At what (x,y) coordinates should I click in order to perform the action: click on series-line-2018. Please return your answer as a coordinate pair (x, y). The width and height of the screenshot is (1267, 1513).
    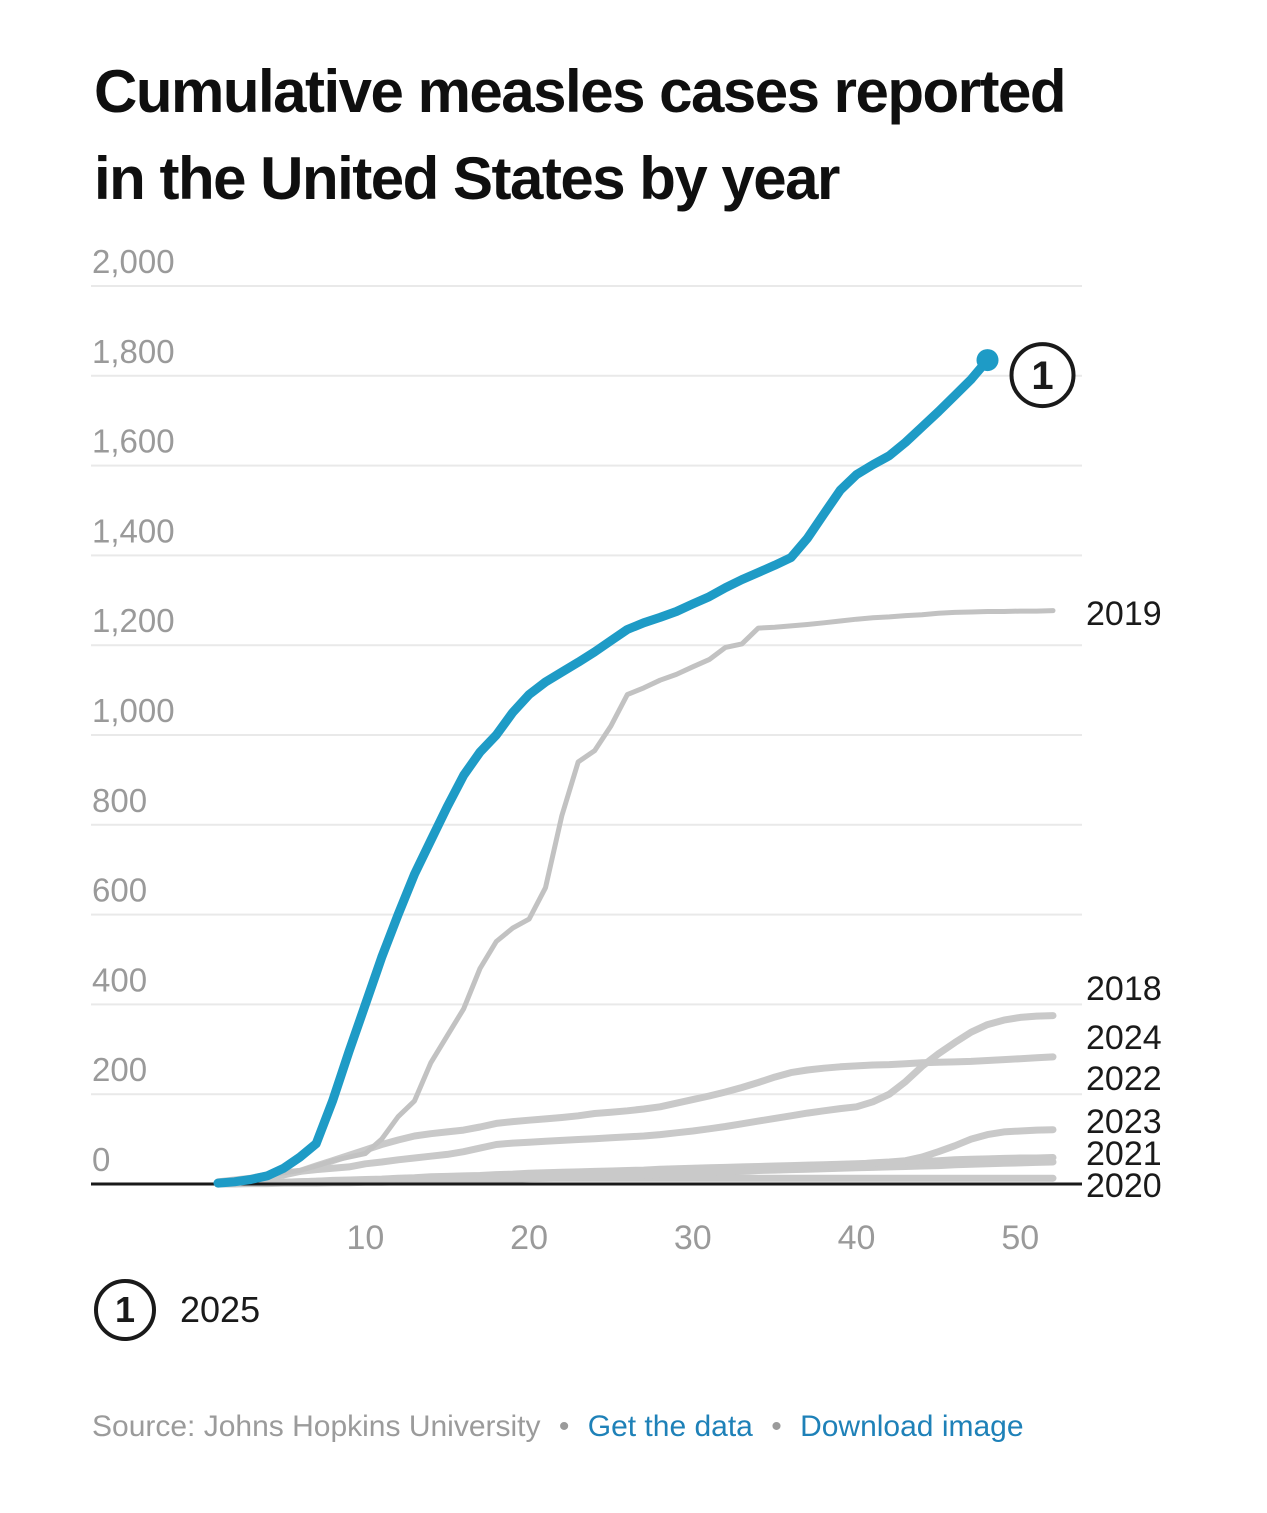
    Looking at the image, I should click on (635, 1099).